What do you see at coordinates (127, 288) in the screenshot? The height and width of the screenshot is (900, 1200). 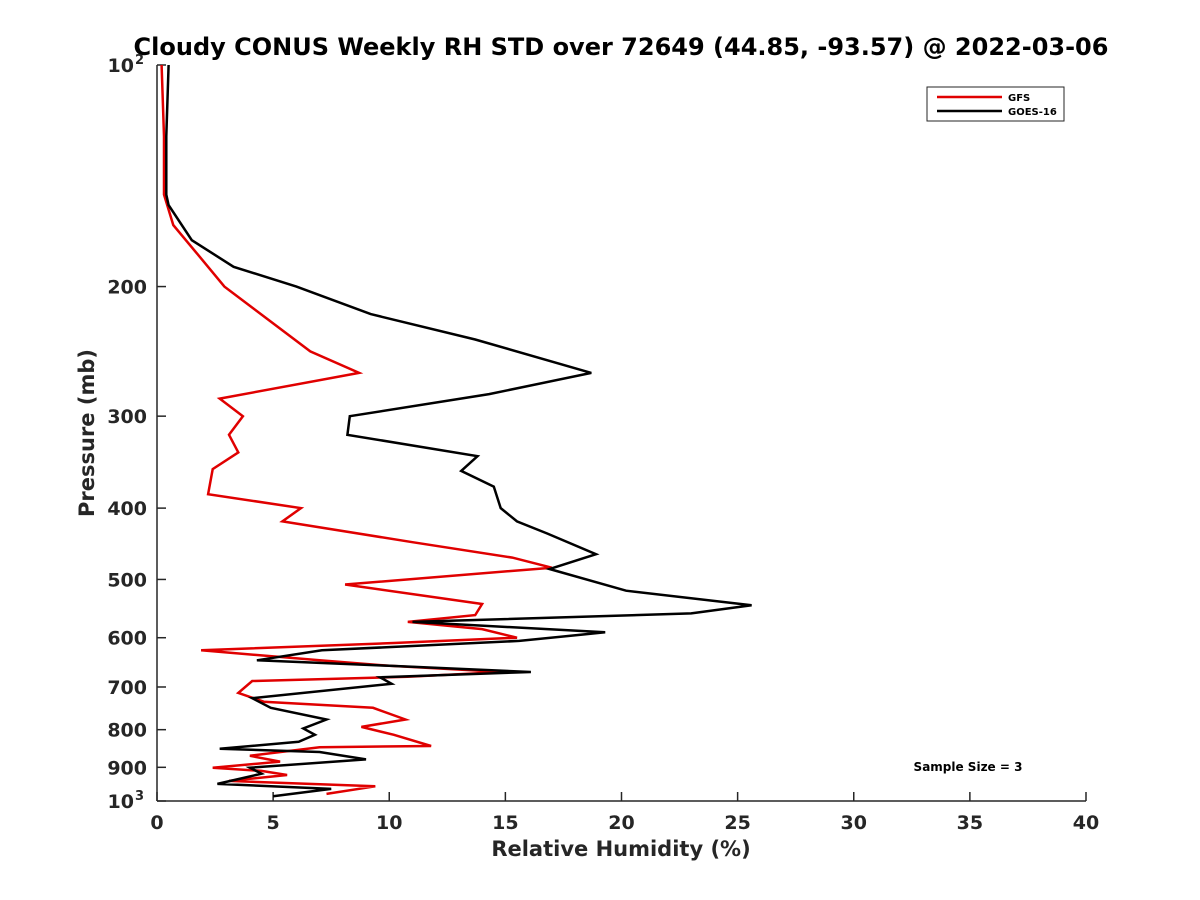 I see `y-tick-label: 200` at bounding box center [127, 288].